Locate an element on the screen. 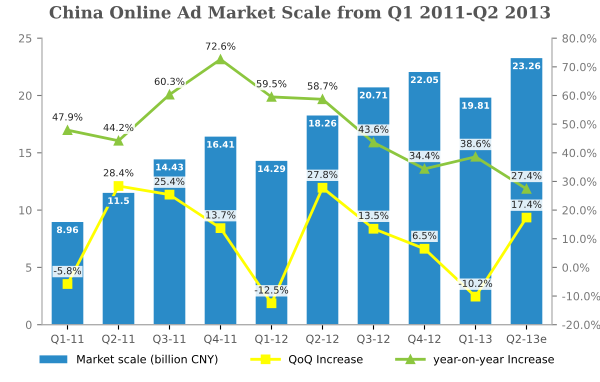 The width and height of the screenshot is (600, 382). data-label: 20.71 is located at coordinates (374, 95).